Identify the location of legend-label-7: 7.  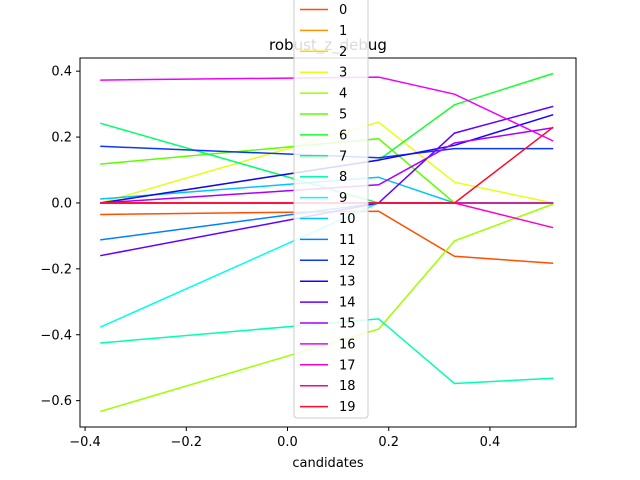
(343, 156).